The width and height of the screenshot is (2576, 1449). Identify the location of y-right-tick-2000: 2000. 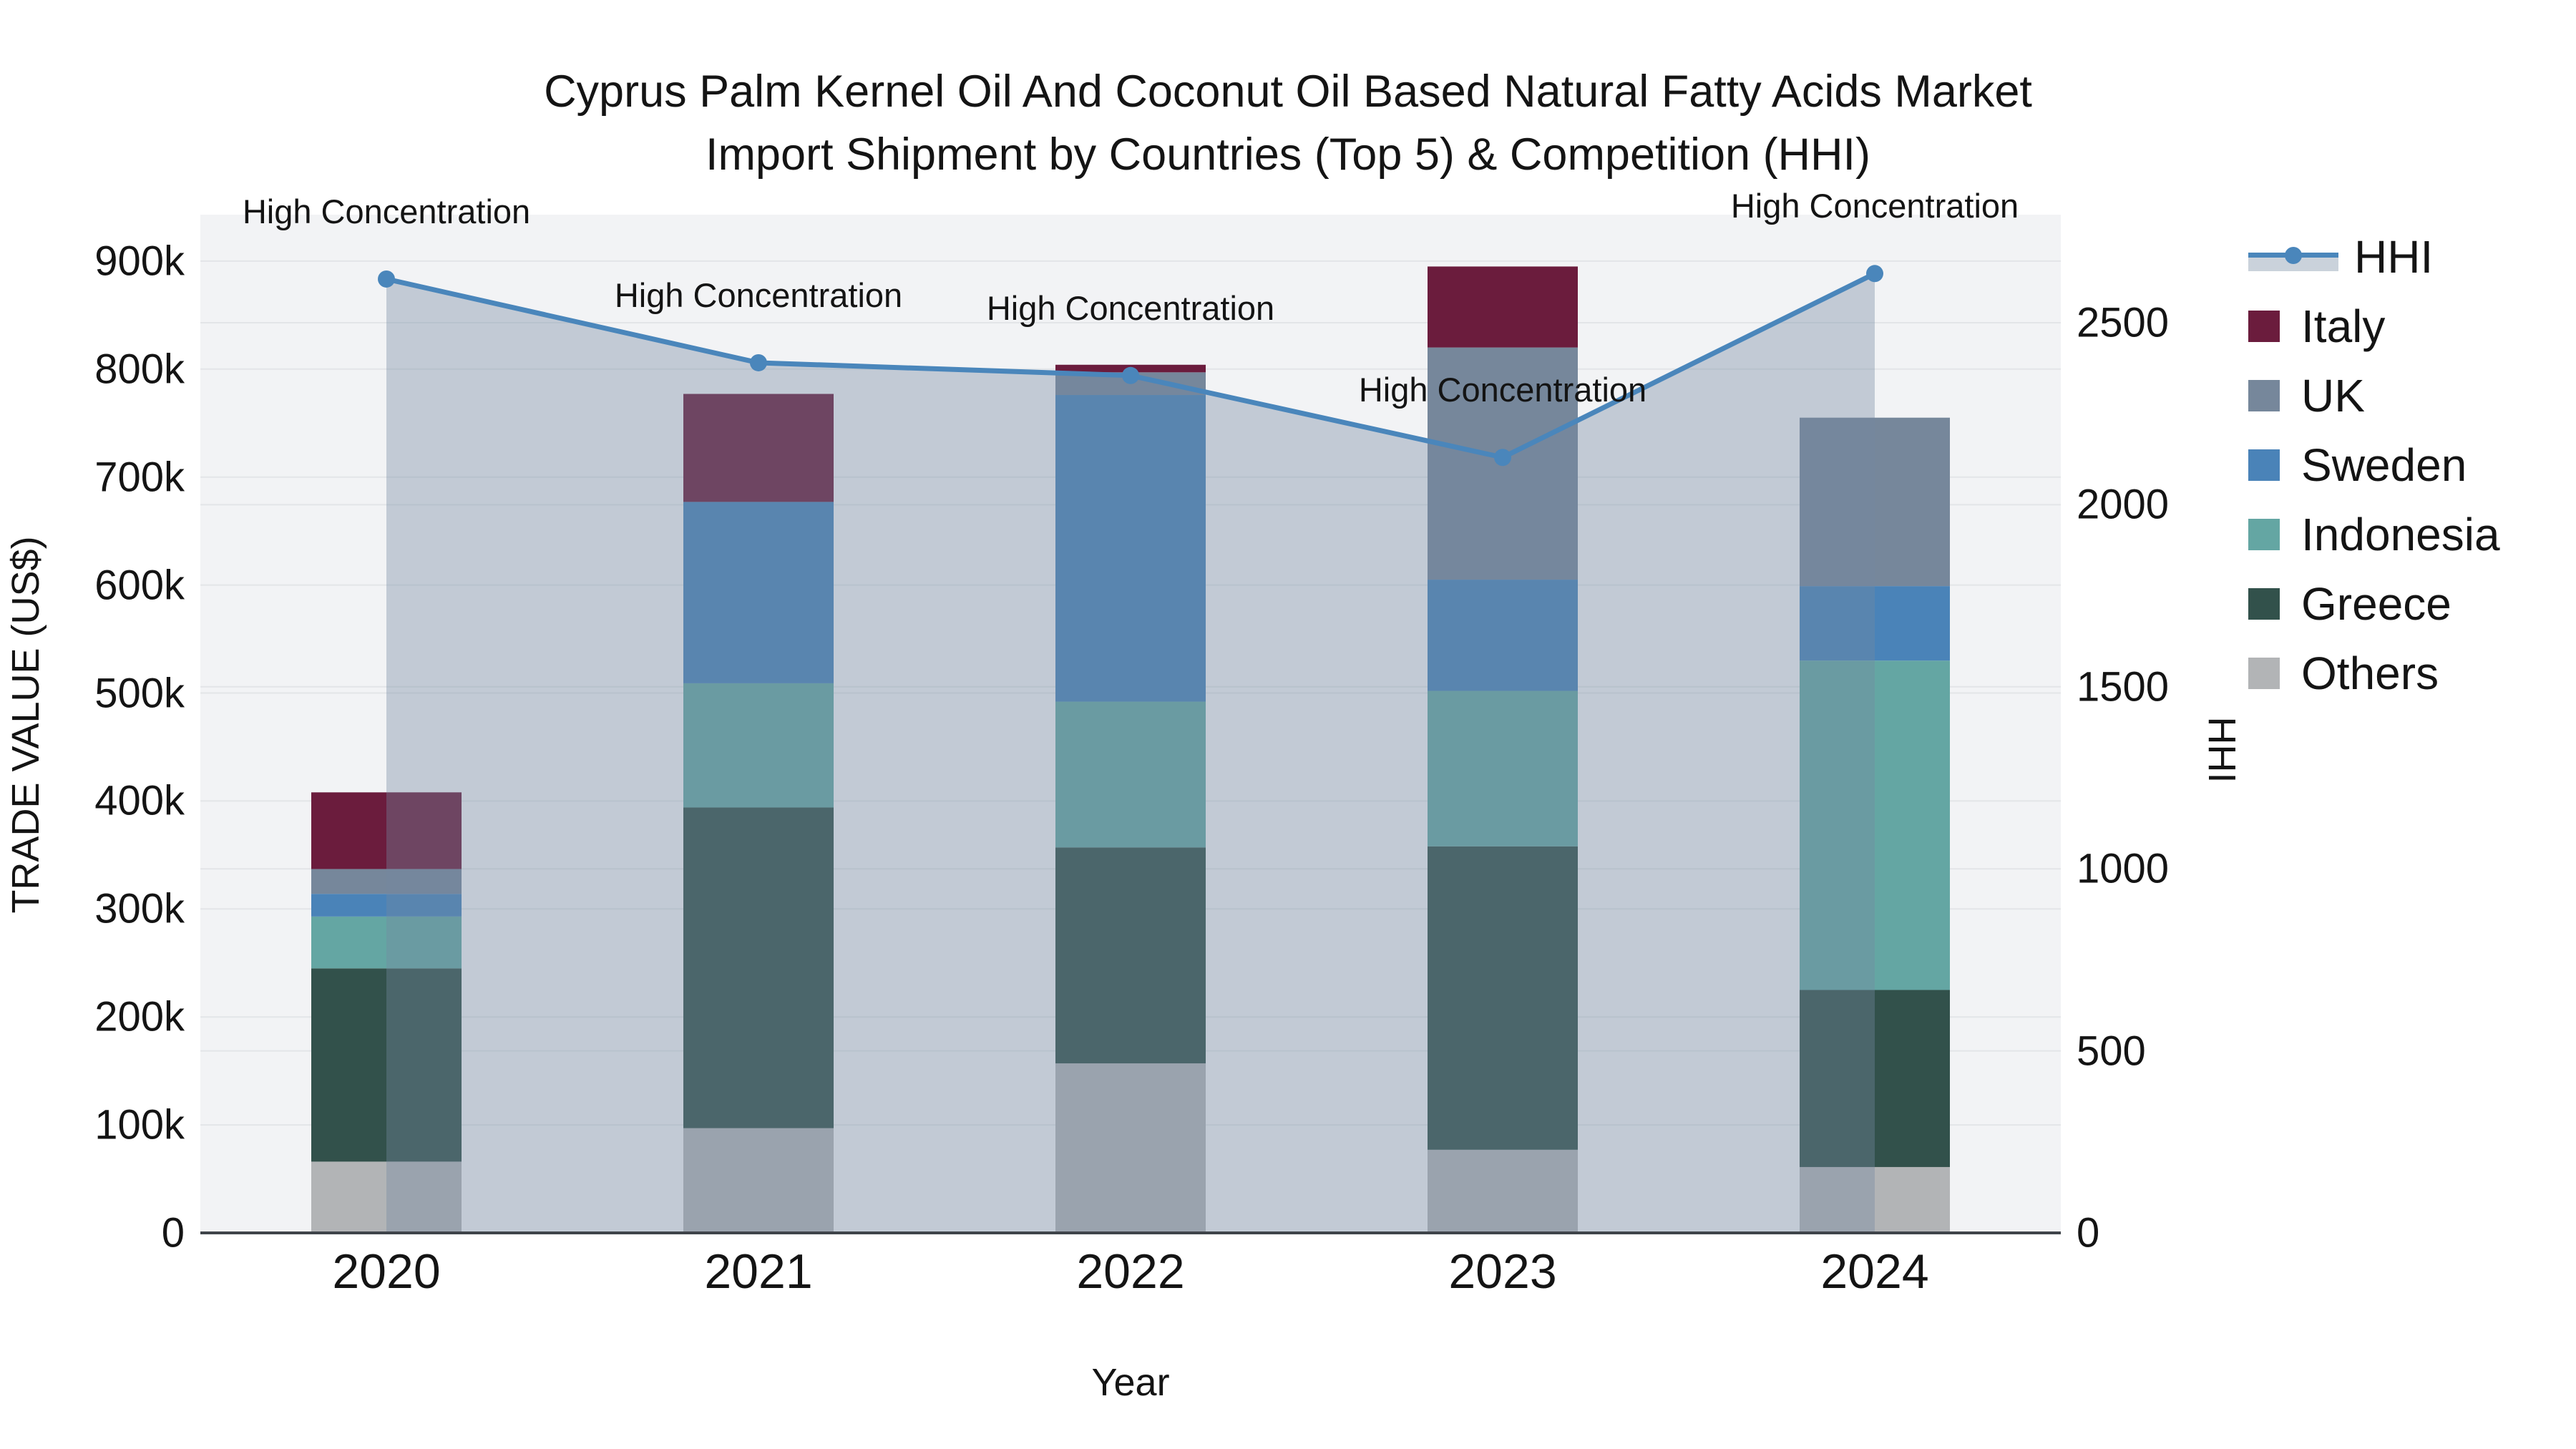
(2123, 504).